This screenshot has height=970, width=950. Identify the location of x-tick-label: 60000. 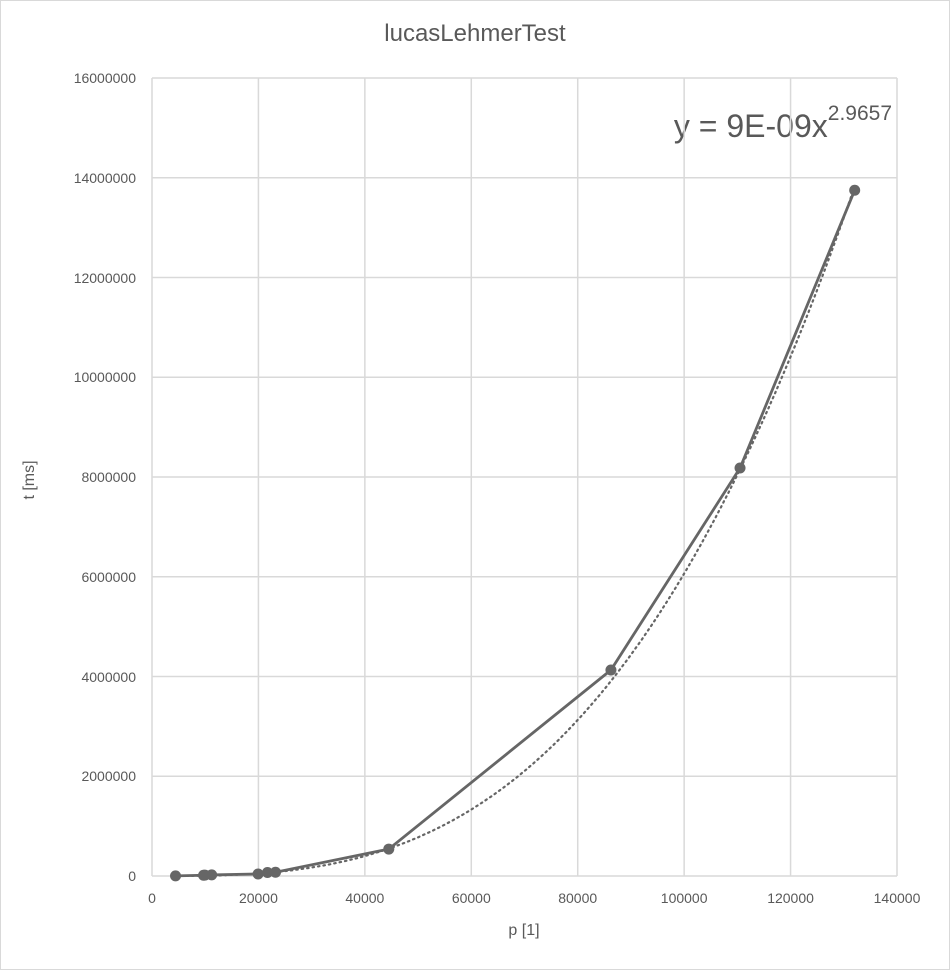
(471, 898).